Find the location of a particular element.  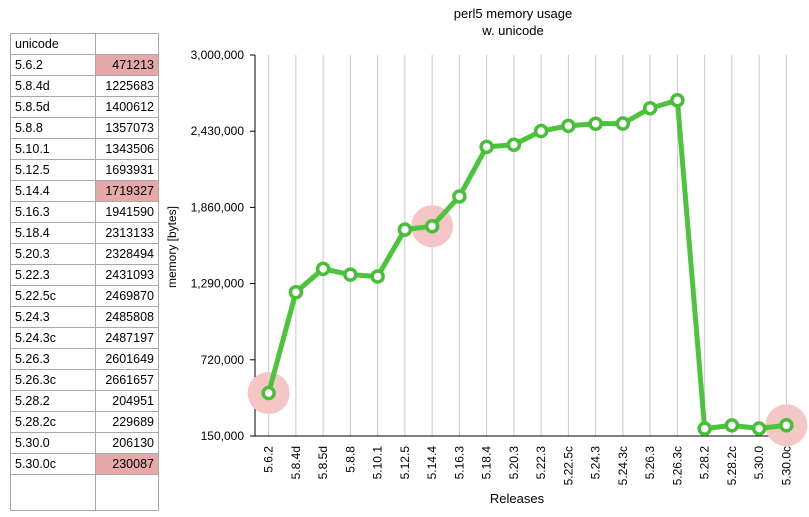

table-row: 5.30.0c 230087 is located at coordinates (84, 464).